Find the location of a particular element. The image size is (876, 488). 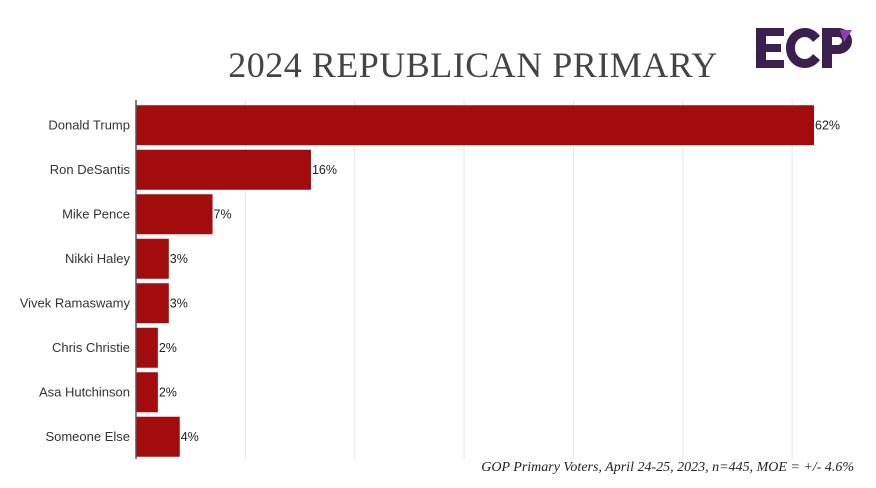

category-label: Nikki Haley is located at coordinates (98, 258).